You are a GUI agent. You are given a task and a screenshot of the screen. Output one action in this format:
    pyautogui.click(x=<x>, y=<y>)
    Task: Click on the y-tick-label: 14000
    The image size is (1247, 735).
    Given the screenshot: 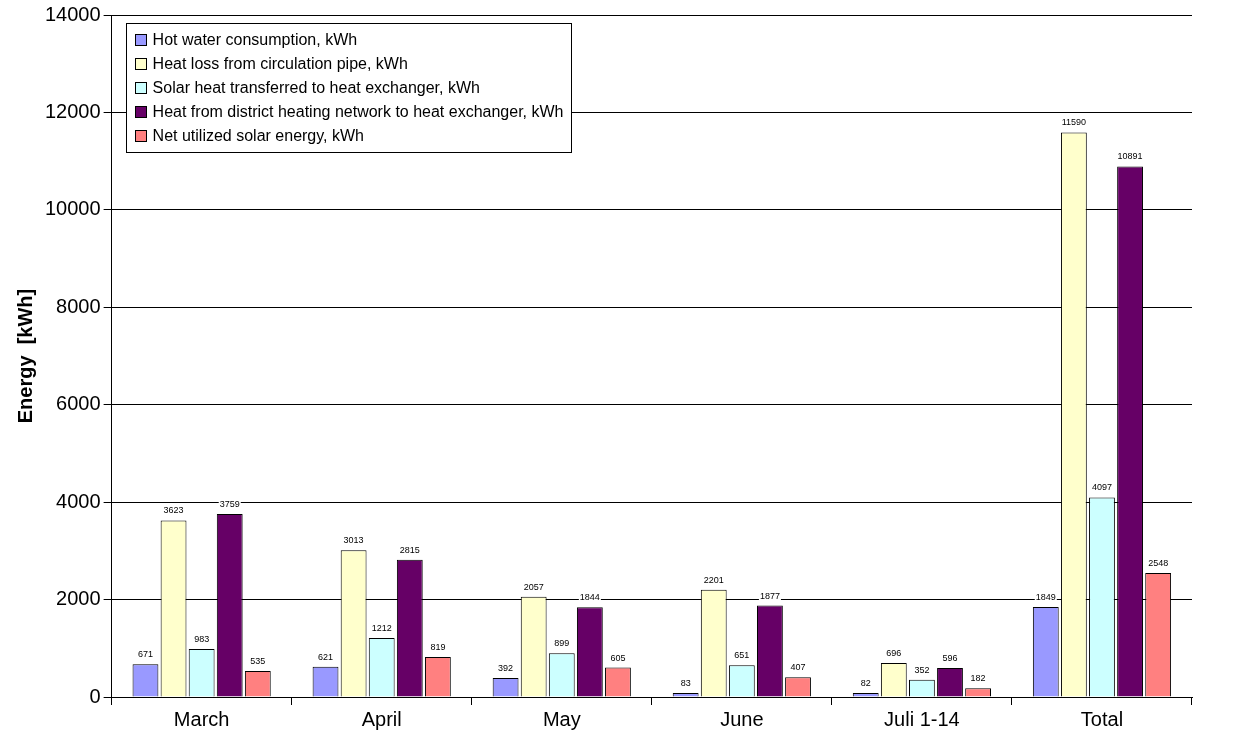 What is the action you would take?
    pyautogui.click(x=72, y=13)
    